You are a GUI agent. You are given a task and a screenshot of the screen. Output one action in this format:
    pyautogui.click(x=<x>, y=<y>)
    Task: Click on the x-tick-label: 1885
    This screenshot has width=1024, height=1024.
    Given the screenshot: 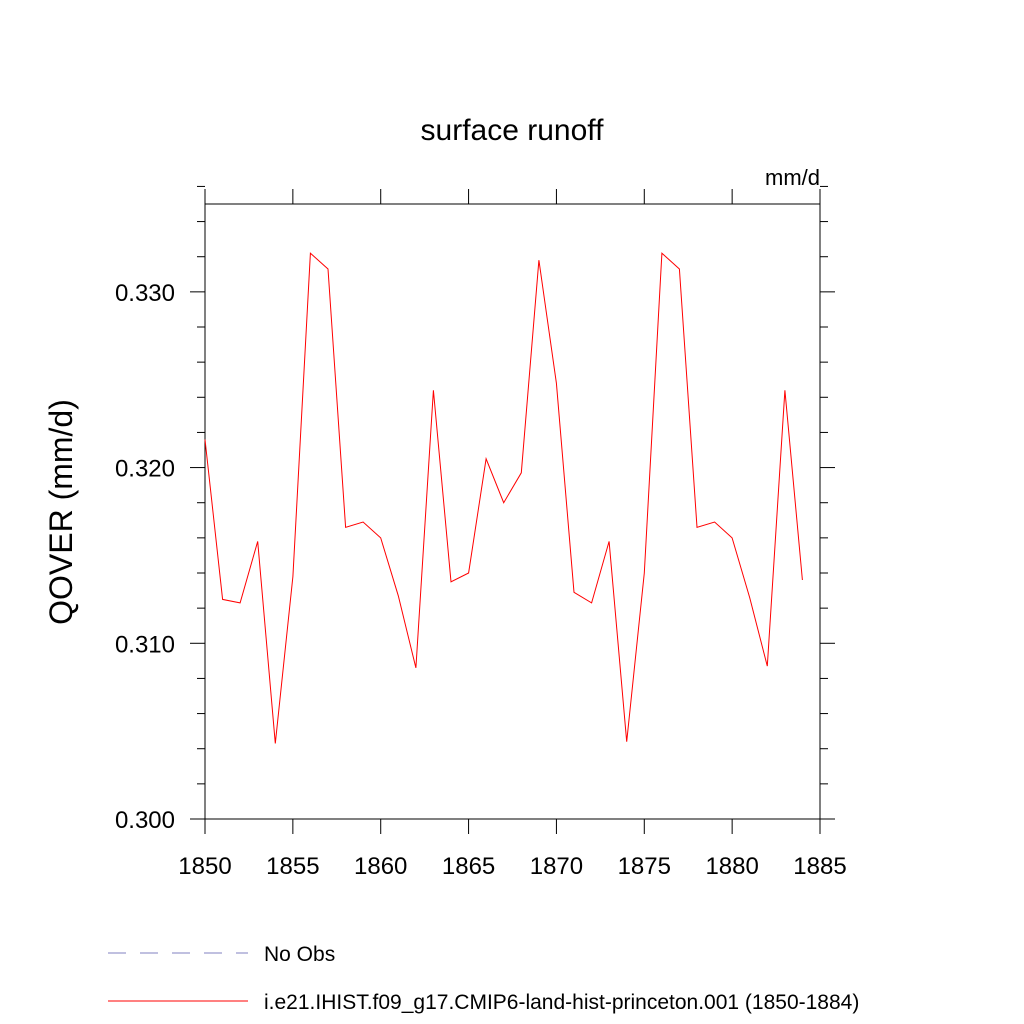 What is the action you would take?
    pyautogui.click(x=819, y=866)
    